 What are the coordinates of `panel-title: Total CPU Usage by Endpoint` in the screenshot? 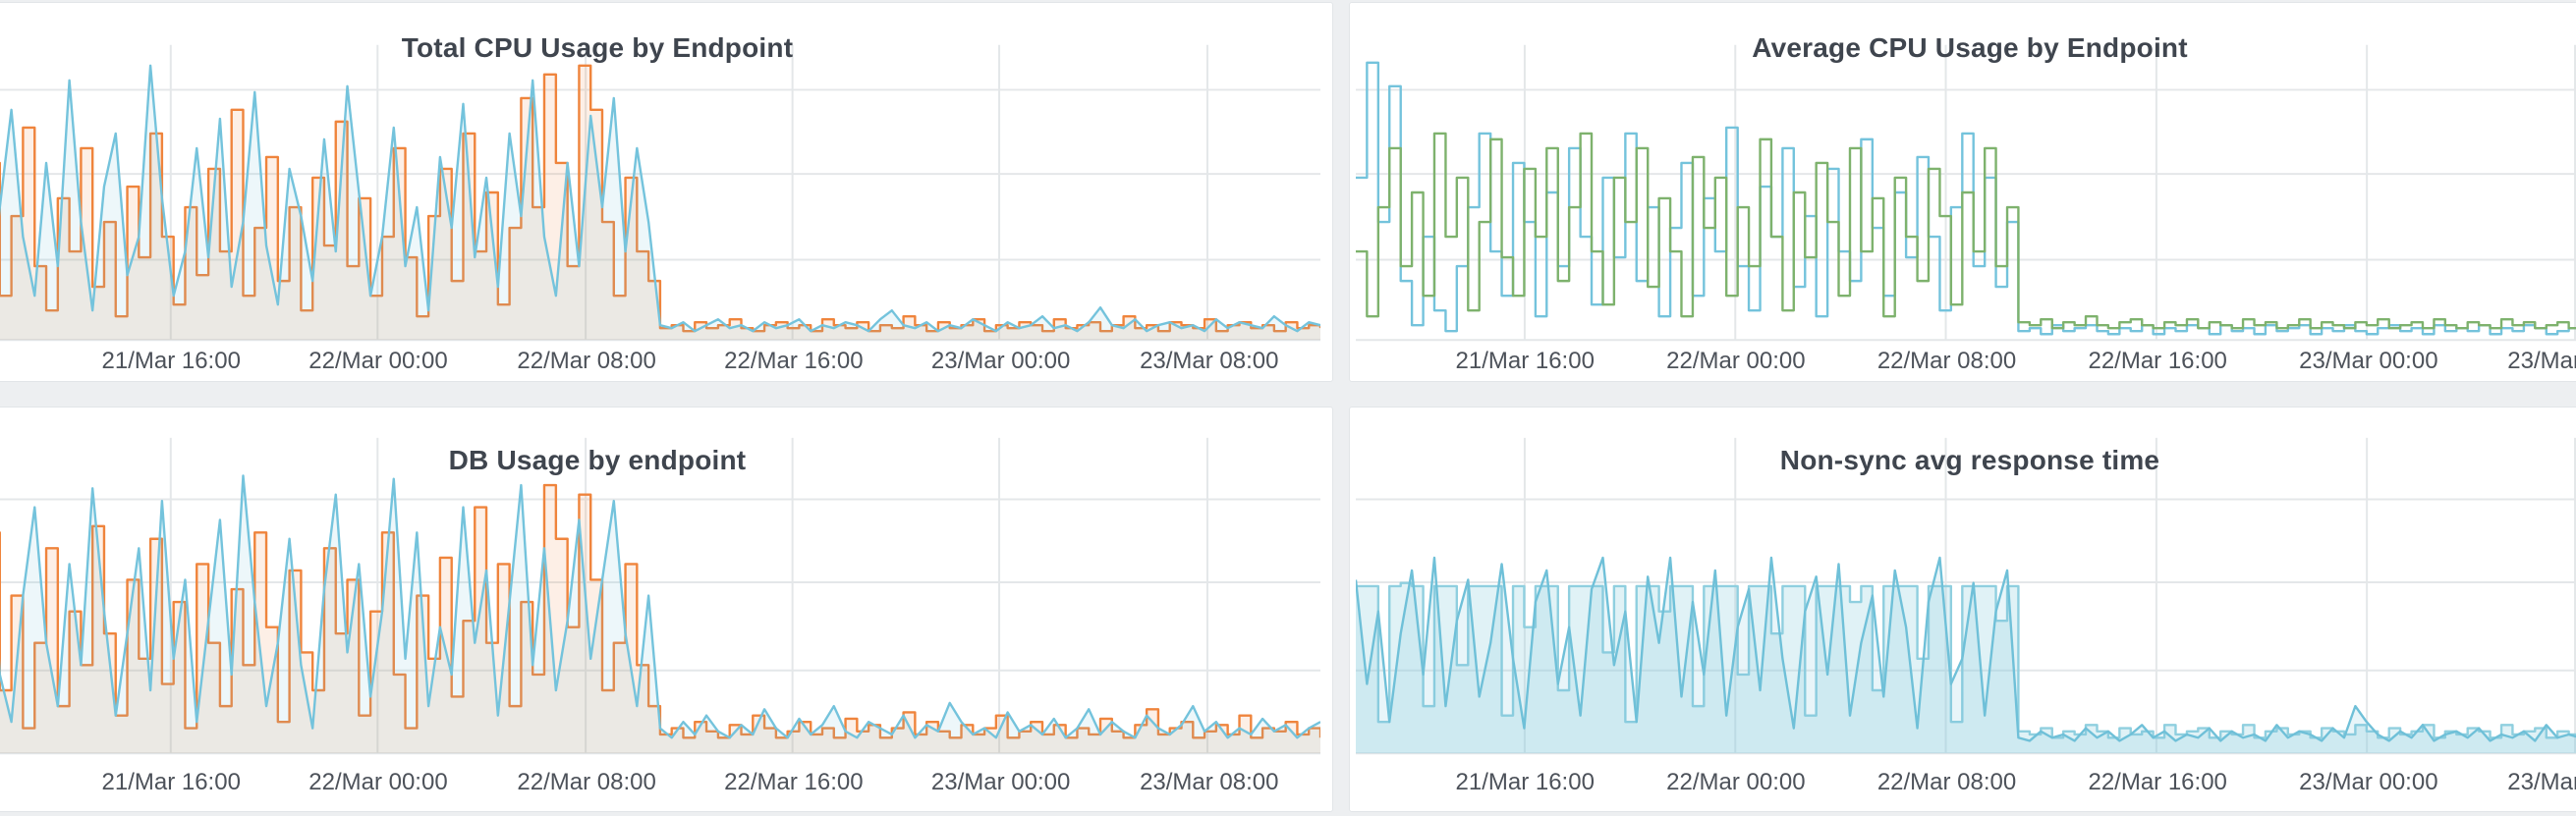 It's located at (597, 47).